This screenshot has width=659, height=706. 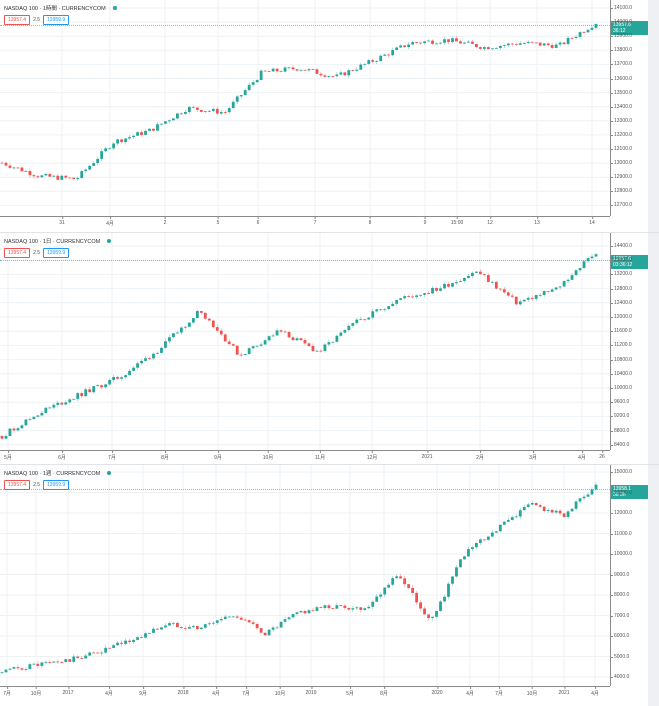 I want to click on price-tick-label: 9600.0, so click(x=620, y=402).